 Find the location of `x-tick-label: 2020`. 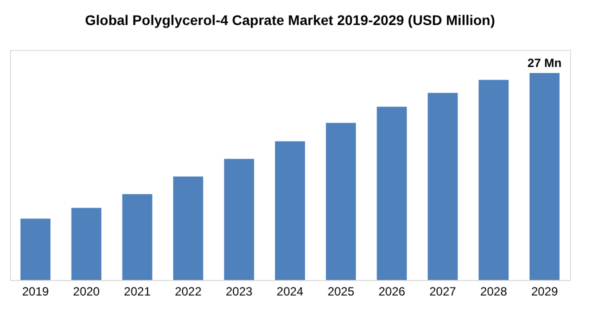

x-tick-label: 2020 is located at coordinates (86, 291).